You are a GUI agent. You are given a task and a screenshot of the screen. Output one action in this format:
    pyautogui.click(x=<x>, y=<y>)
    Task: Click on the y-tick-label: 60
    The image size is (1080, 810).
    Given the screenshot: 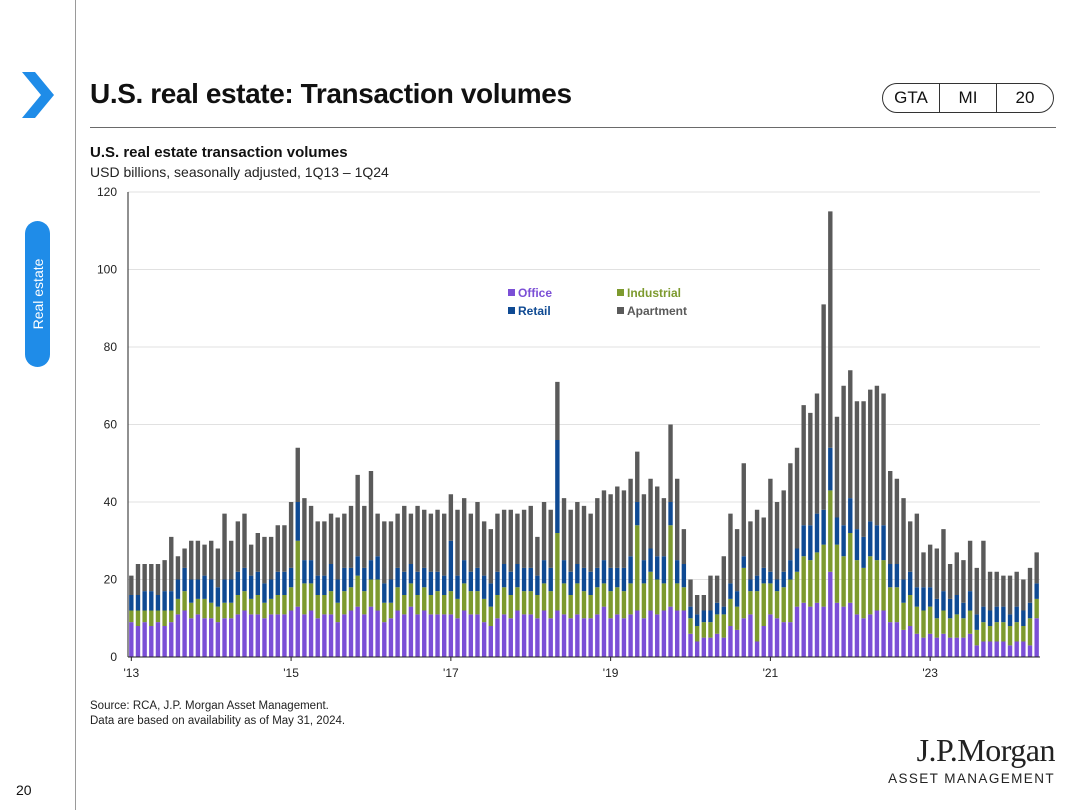 What is the action you would take?
    pyautogui.click(x=111, y=425)
    